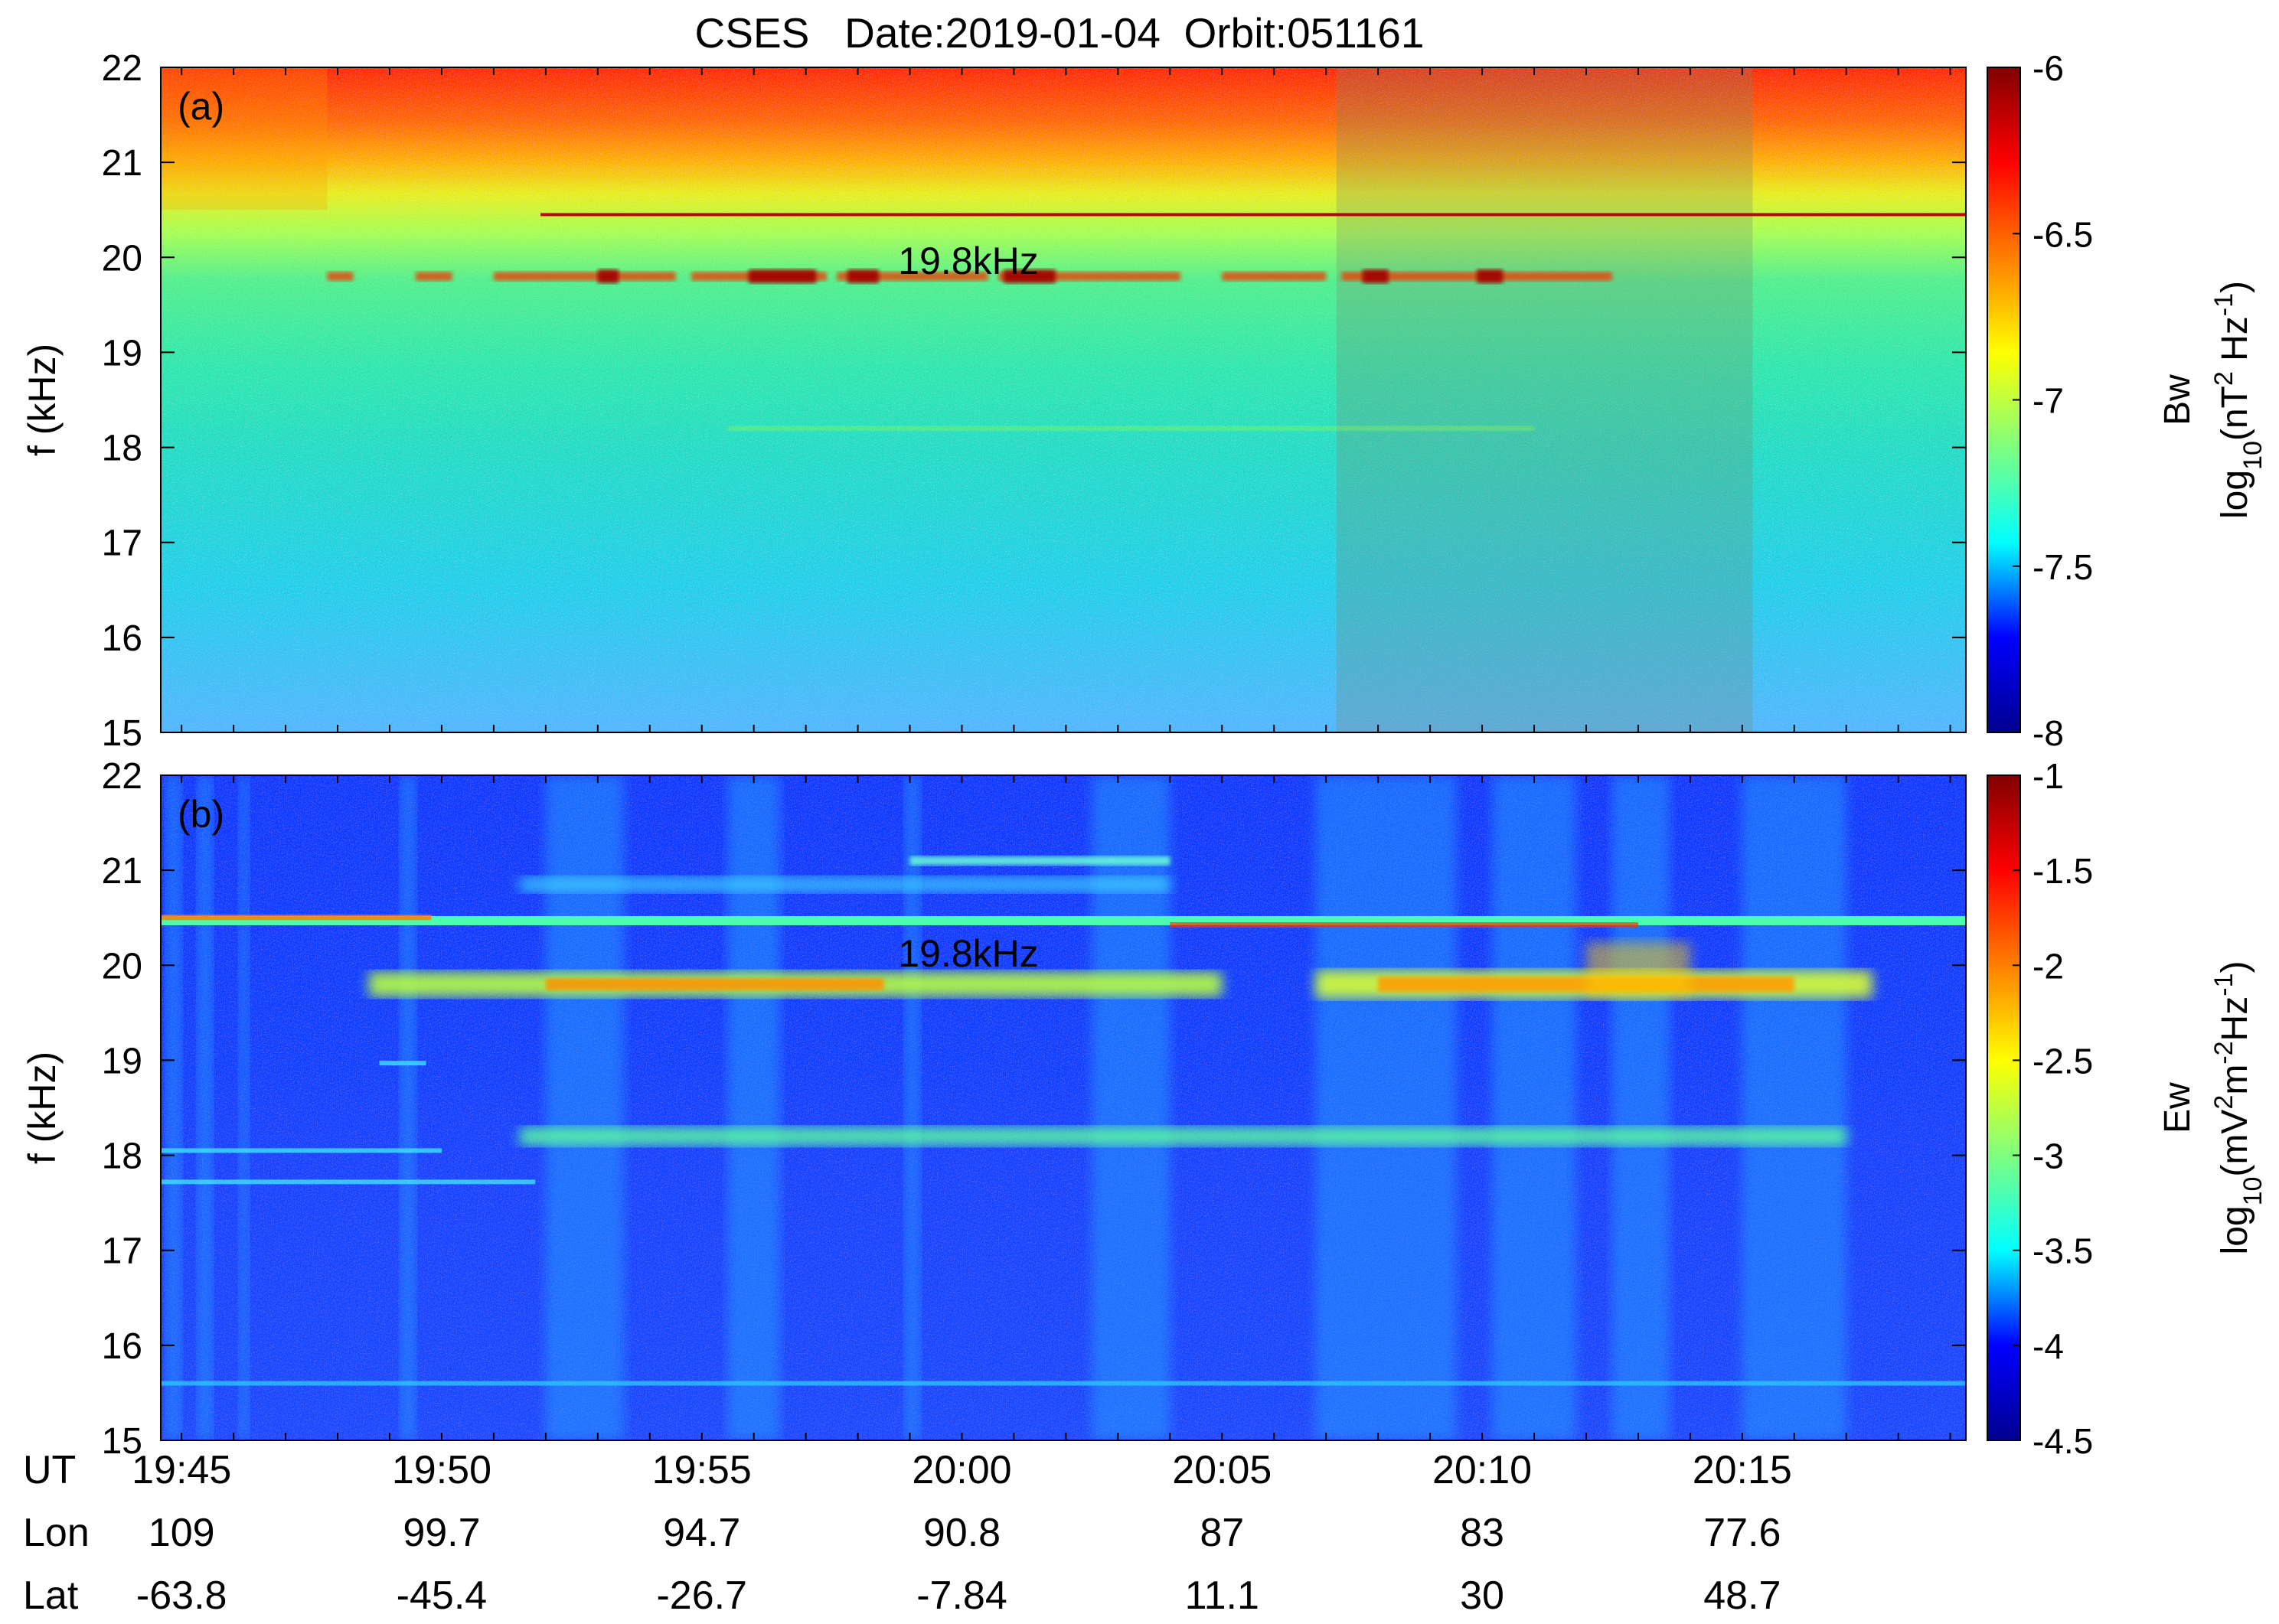 The height and width of the screenshot is (1624, 2279). I want to click on colorbar-unit: log10(nT2 Hz-1), so click(2238, 400).